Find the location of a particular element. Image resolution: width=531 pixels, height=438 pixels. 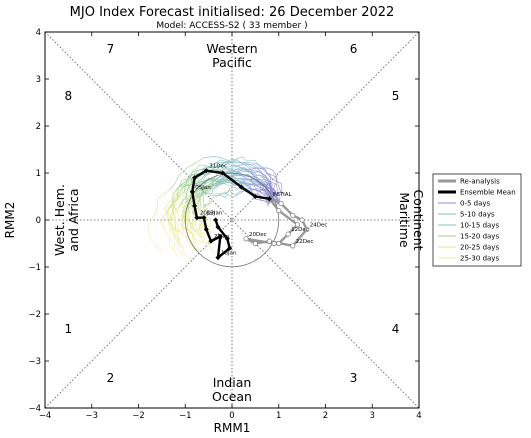

series-1-label-8: 20Jan is located at coordinates (208, 214).